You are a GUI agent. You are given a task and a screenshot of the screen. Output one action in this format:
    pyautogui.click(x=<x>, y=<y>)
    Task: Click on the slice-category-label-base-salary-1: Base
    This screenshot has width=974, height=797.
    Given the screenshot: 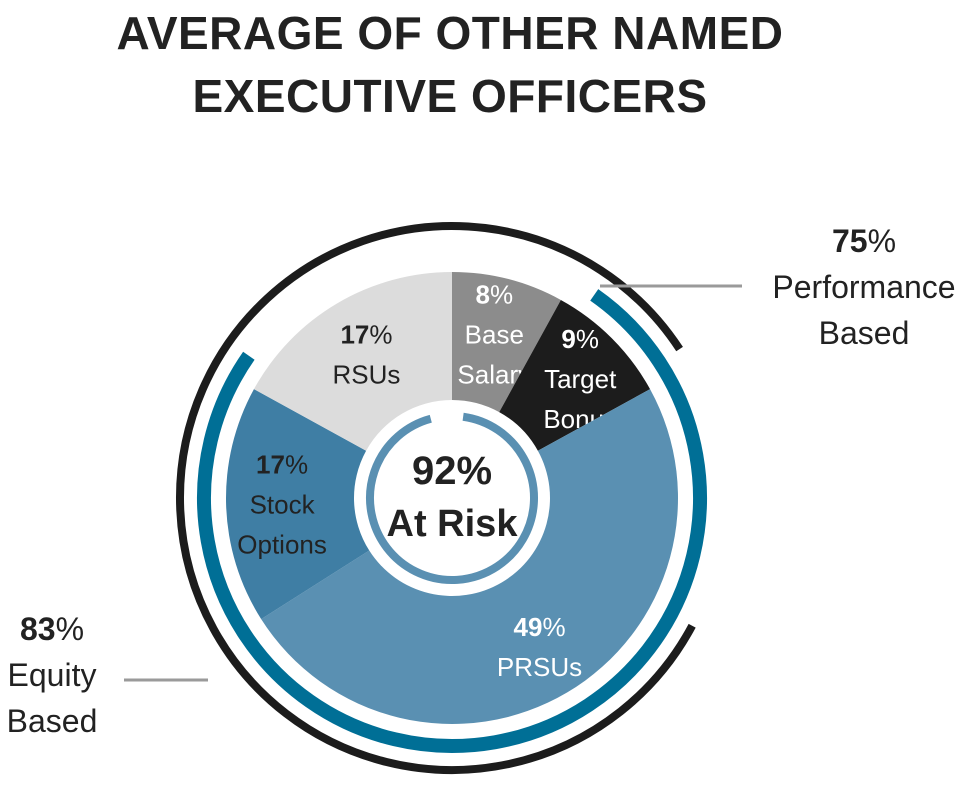 What is the action you would take?
    pyautogui.click(x=494, y=334)
    